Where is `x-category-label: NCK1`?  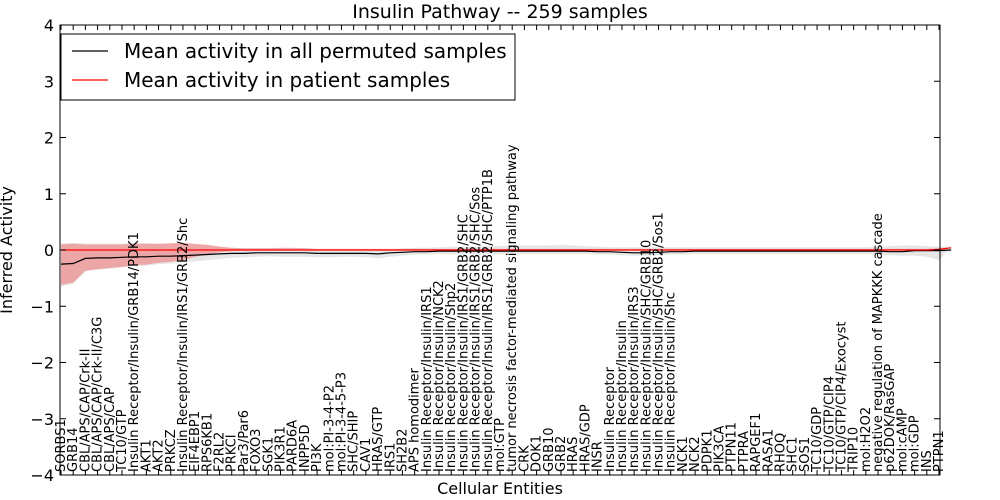
x-category-label: NCK1 is located at coordinates (683, 454).